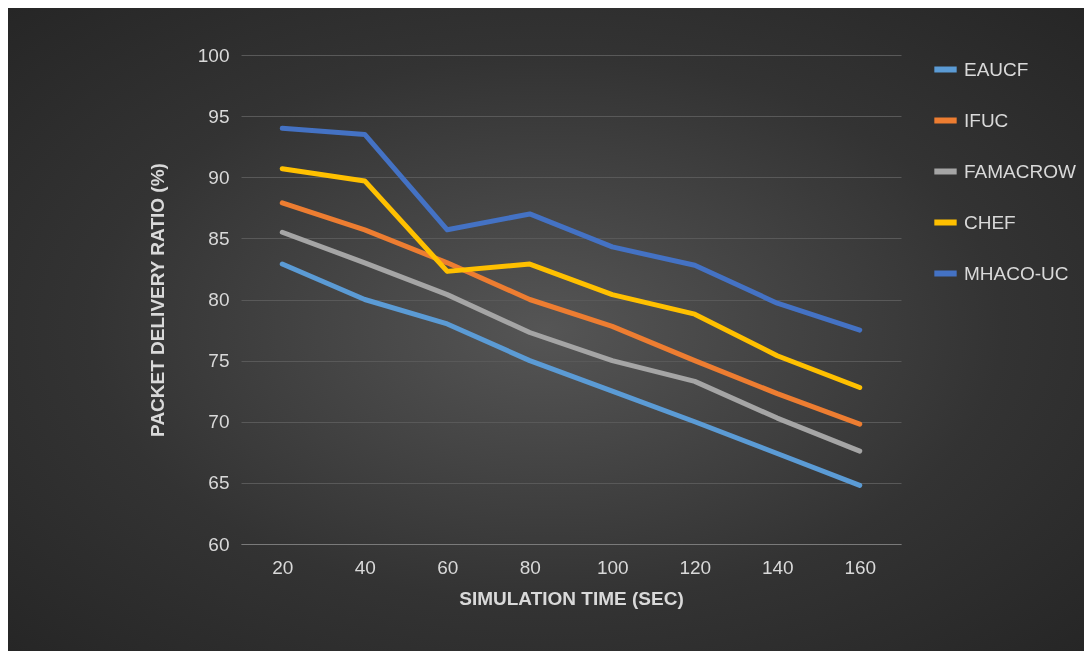 The image size is (1092, 659). I want to click on legend-label: FAMACROW, so click(1020, 171).